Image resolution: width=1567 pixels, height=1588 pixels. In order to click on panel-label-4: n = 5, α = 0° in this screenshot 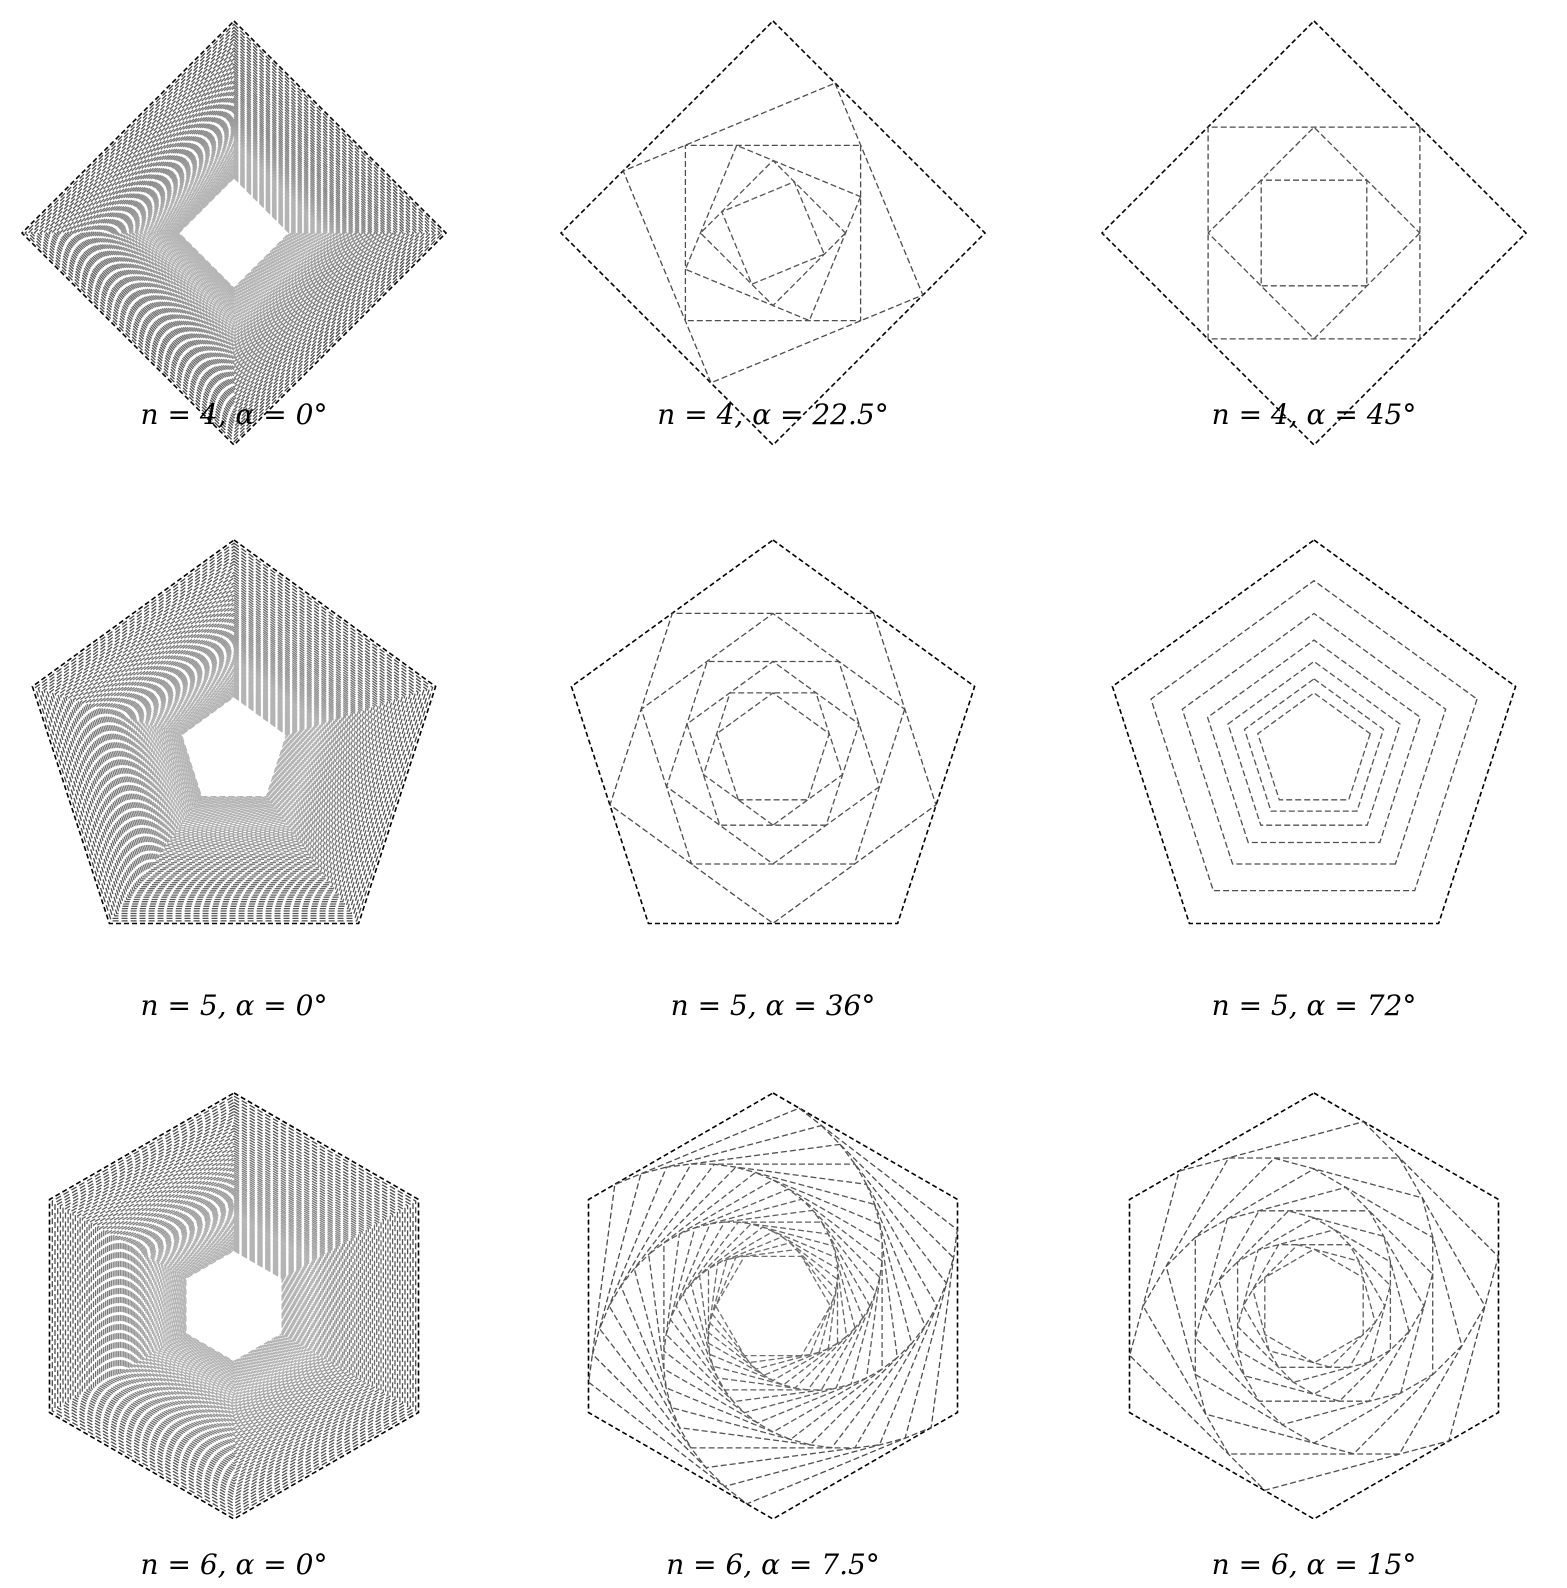, I will do `click(234, 1005)`.